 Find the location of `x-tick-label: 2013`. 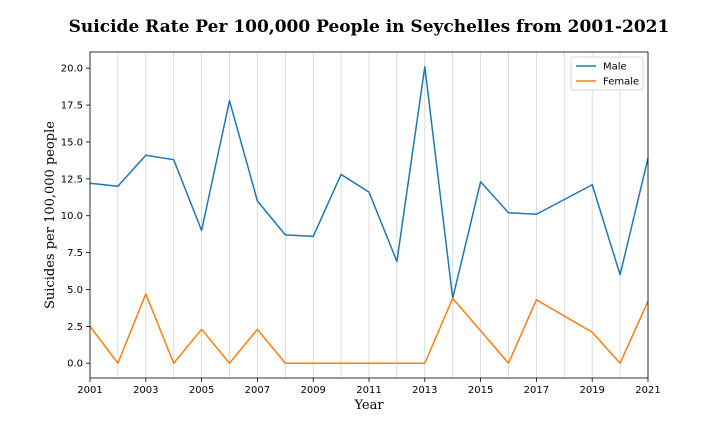

x-tick-label: 2013 is located at coordinates (424, 390).